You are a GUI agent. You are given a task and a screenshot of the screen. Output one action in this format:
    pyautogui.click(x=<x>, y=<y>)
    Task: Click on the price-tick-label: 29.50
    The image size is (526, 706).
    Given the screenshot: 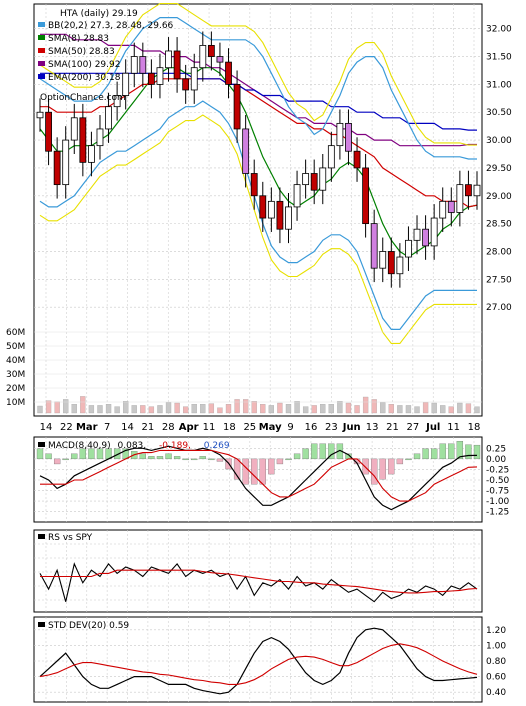 What is the action you would take?
    pyautogui.click(x=499, y=169)
    